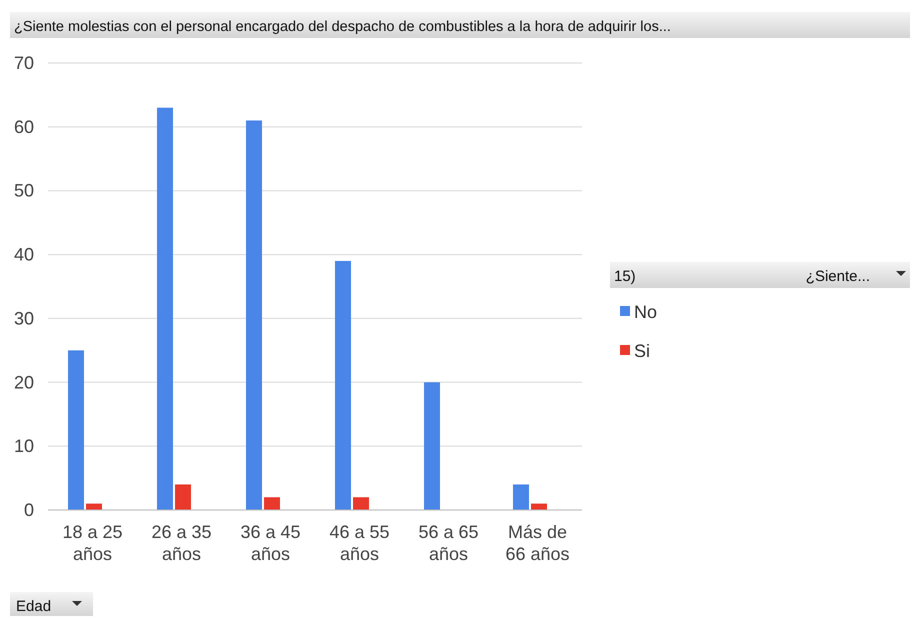 This screenshot has width=912, height=617. I want to click on y-tick-label: 30, so click(24, 318).